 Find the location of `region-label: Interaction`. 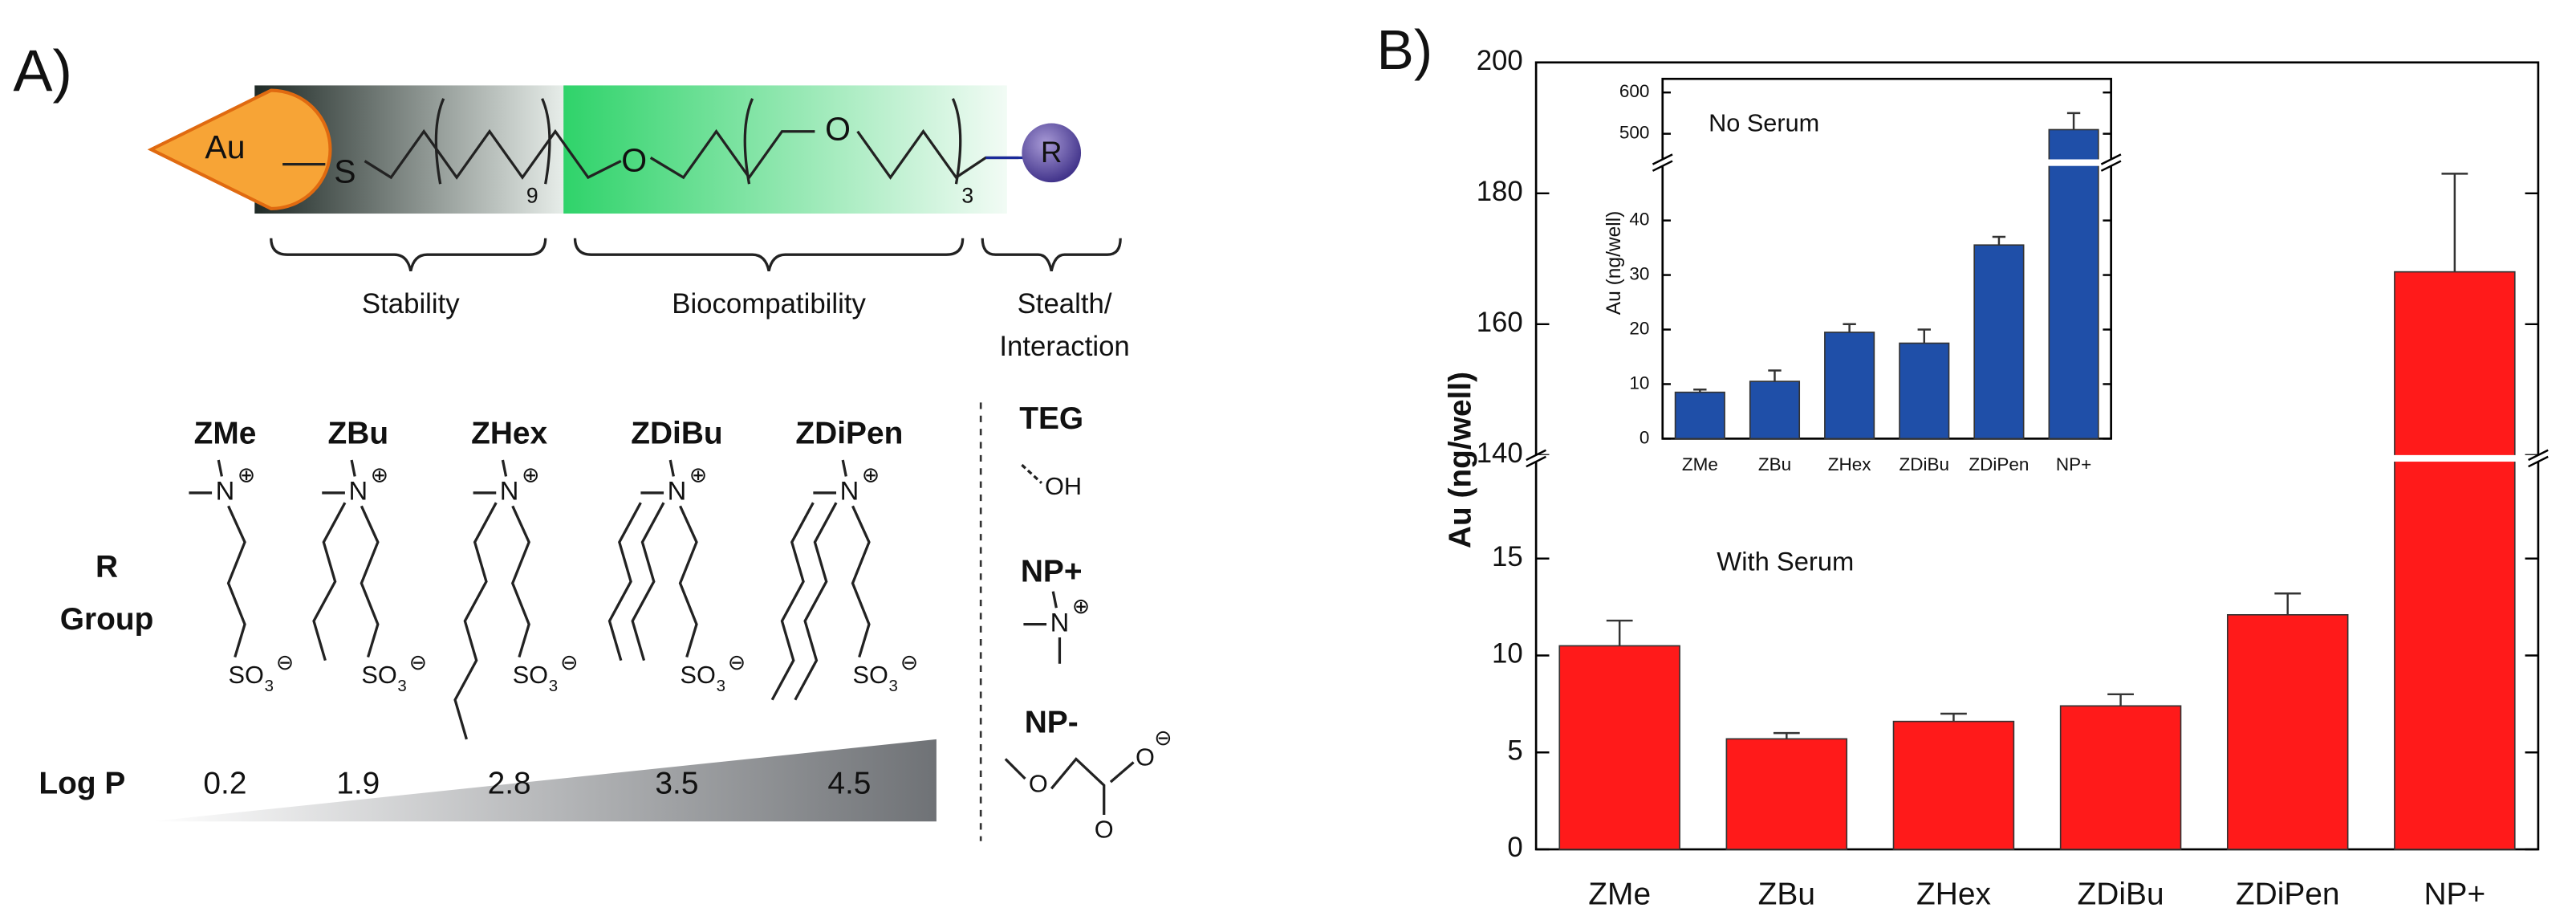

region-label: Interaction is located at coordinates (1064, 347).